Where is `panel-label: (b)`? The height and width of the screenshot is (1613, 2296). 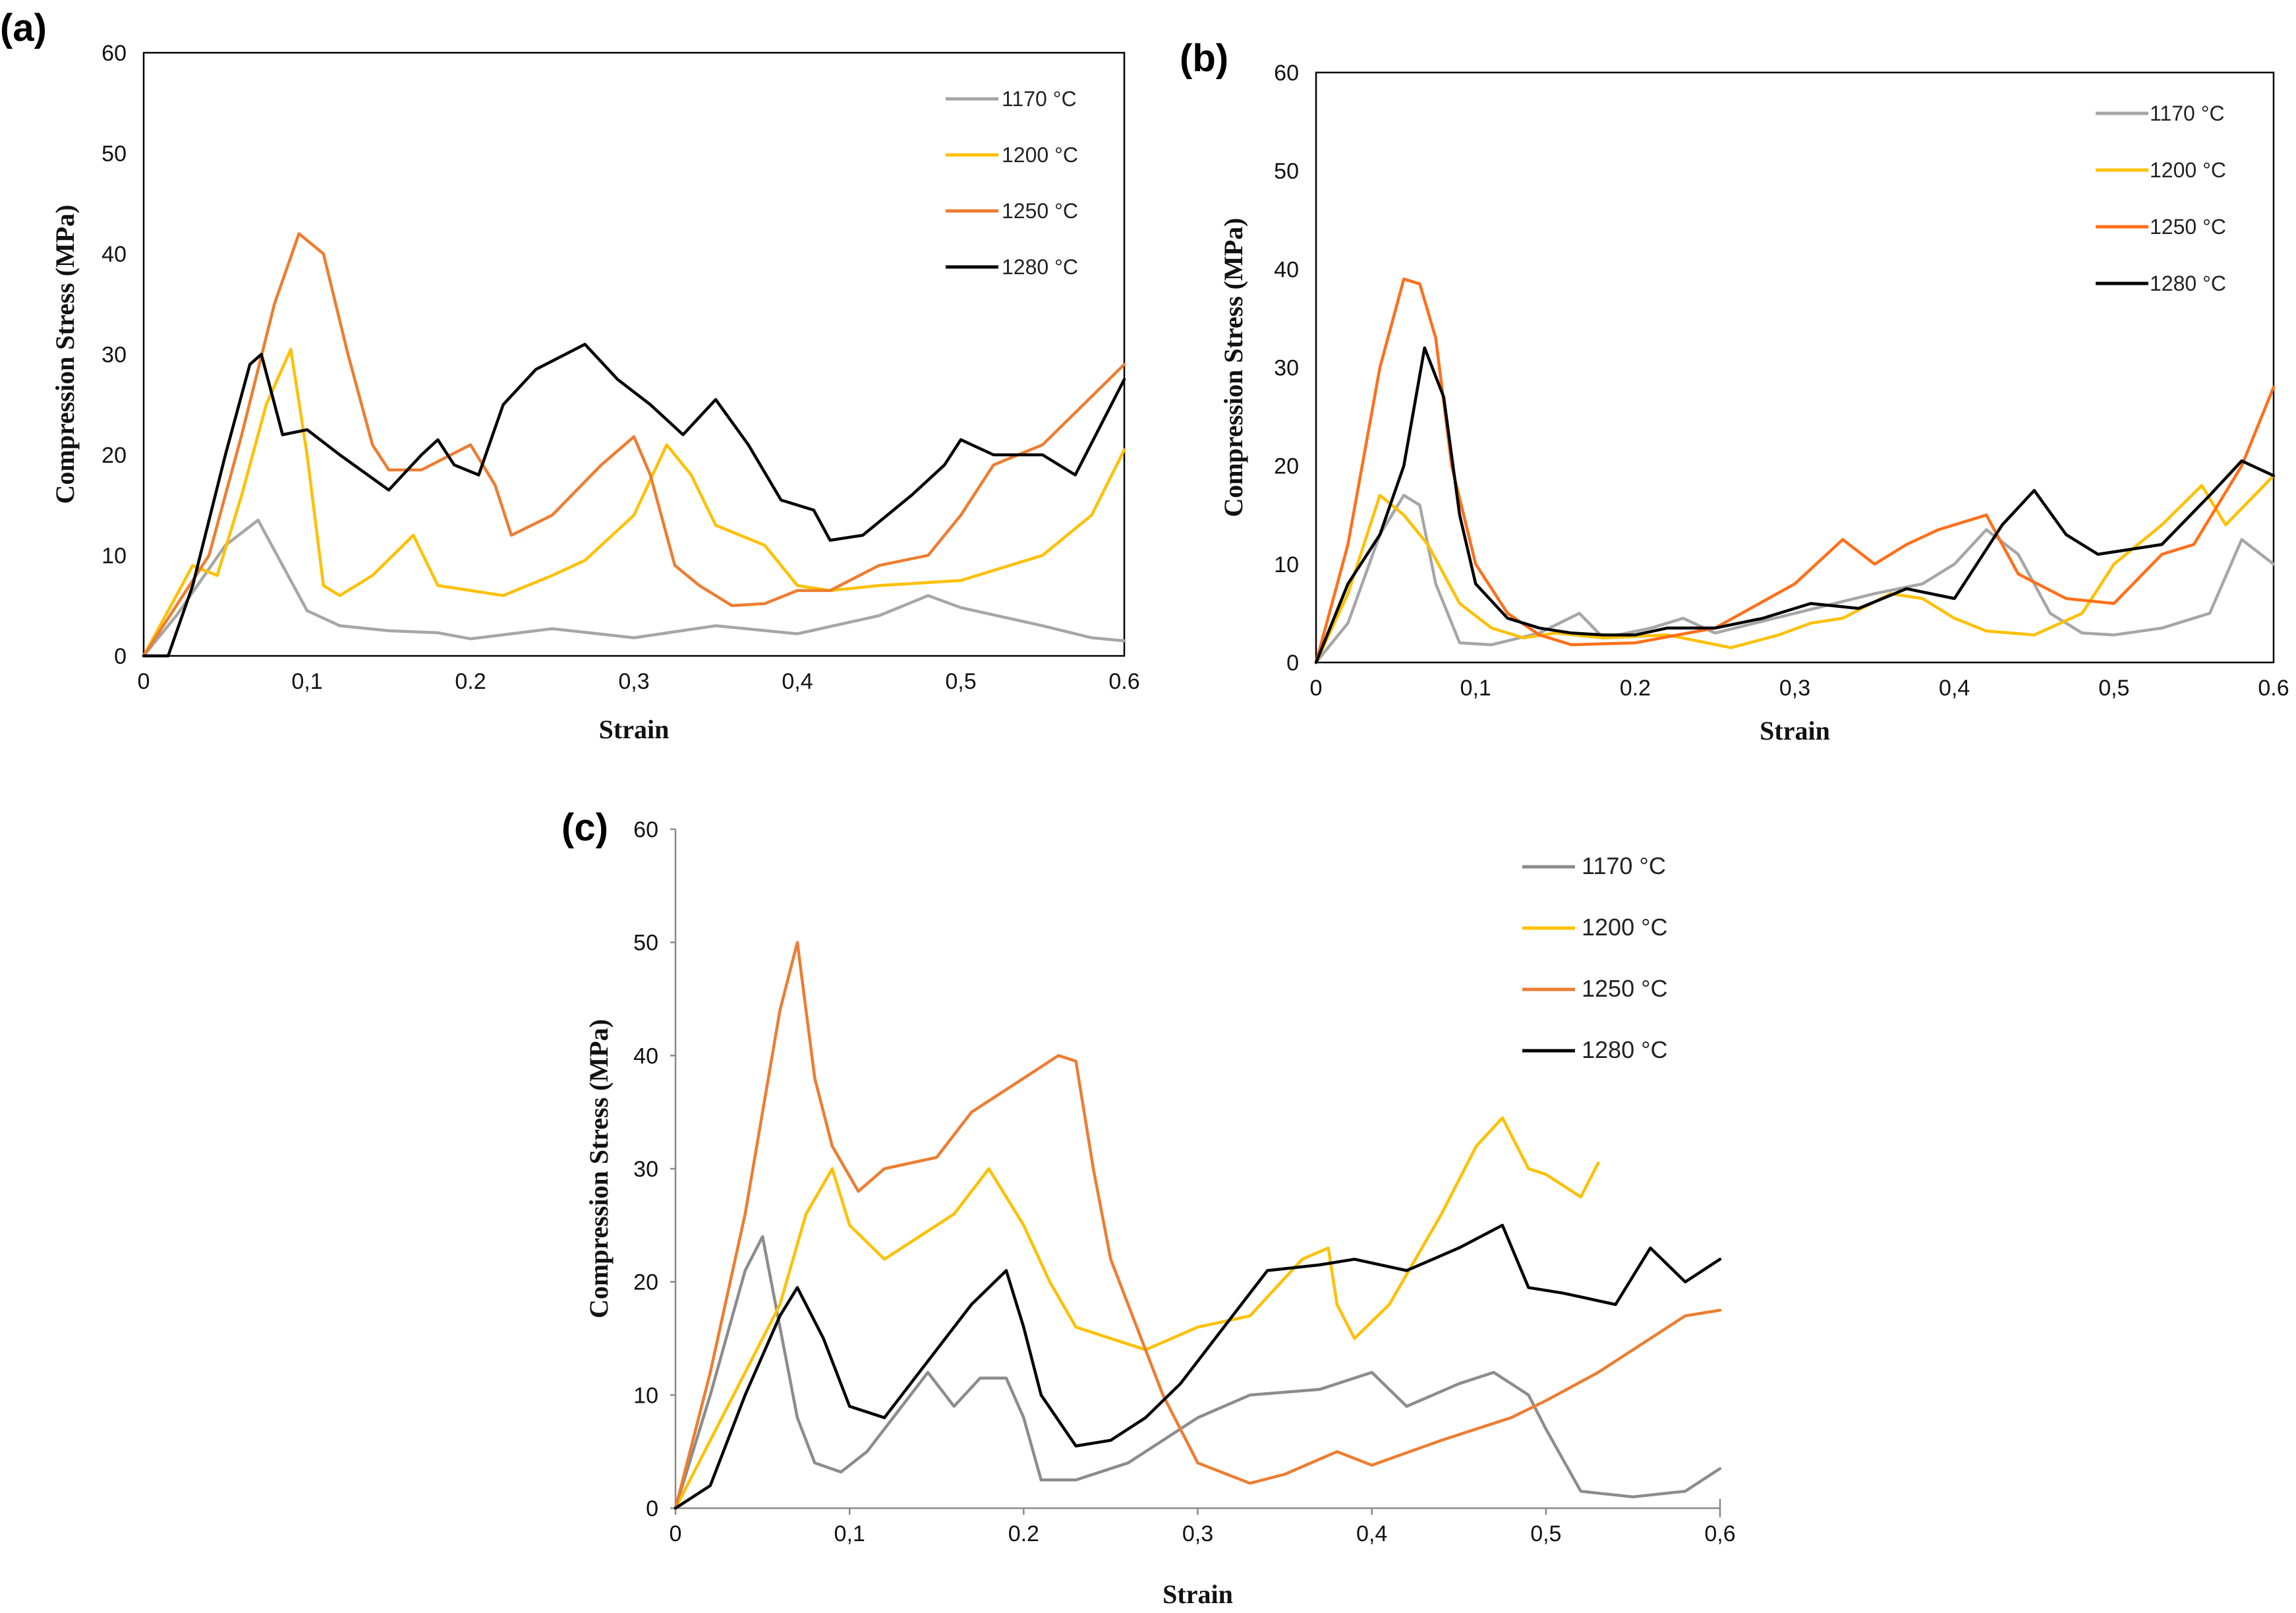 panel-label: (b) is located at coordinates (1204, 58).